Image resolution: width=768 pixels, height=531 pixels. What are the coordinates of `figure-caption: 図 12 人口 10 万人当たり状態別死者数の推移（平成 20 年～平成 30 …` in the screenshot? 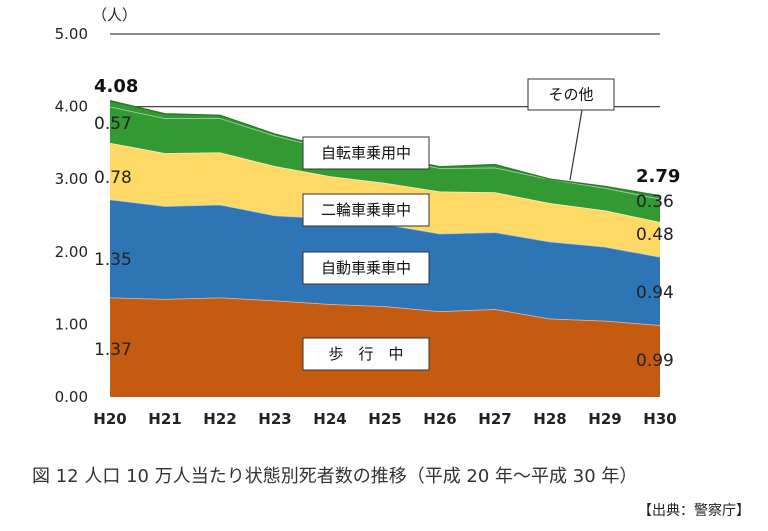 It's located at (335, 476).